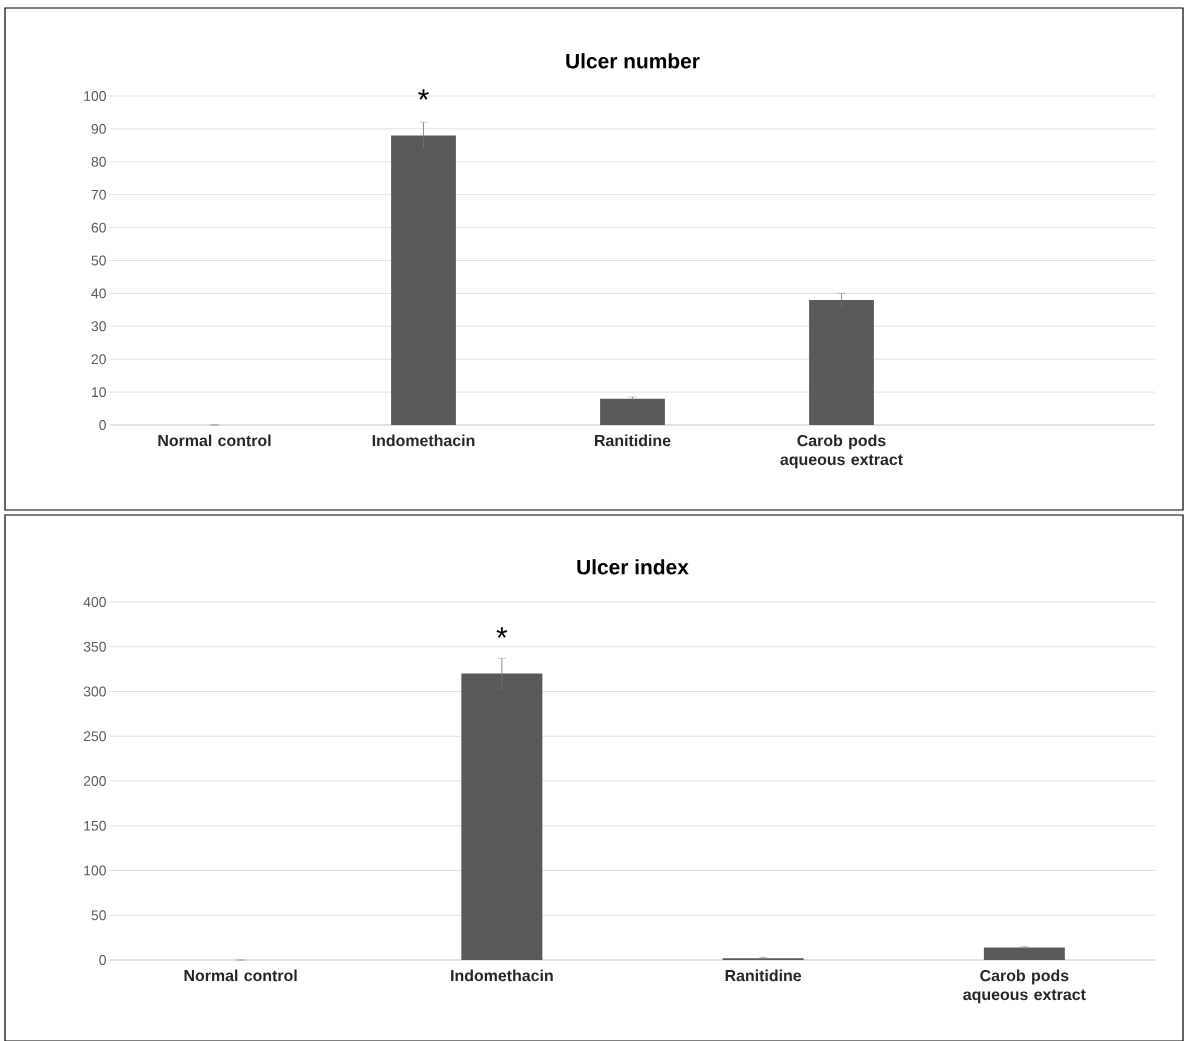 The width and height of the screenshot is (1187, 1041). I want to click on chart-title: Ulcer index, so click(633, 567).